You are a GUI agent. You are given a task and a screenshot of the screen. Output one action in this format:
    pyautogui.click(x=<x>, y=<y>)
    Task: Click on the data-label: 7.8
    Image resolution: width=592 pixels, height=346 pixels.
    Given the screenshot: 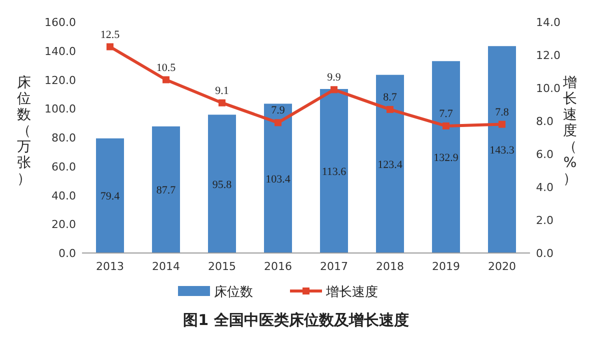 What is the action you would take?
    pyautogui.click(x=502, y=112)
    